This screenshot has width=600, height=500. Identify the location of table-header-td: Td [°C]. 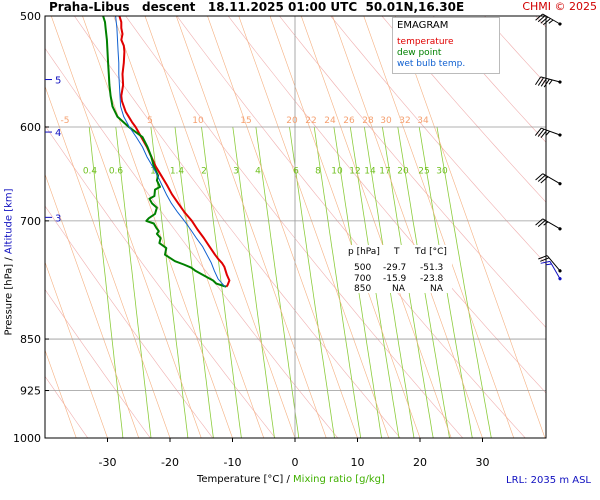
(431, 252).